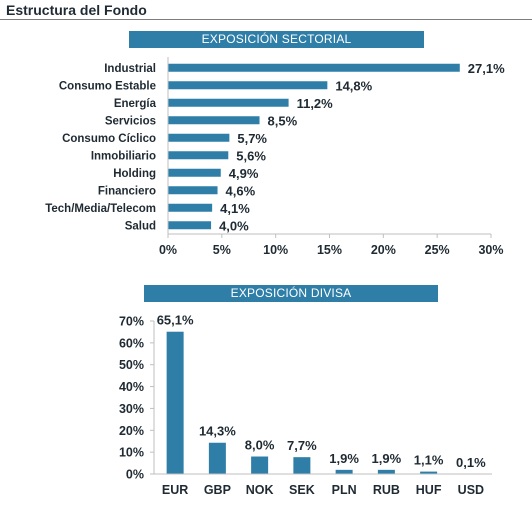 The height and width of the screenshot is (507, 532). I want to click on sector-category-label: Industrial, so click(130, 69).